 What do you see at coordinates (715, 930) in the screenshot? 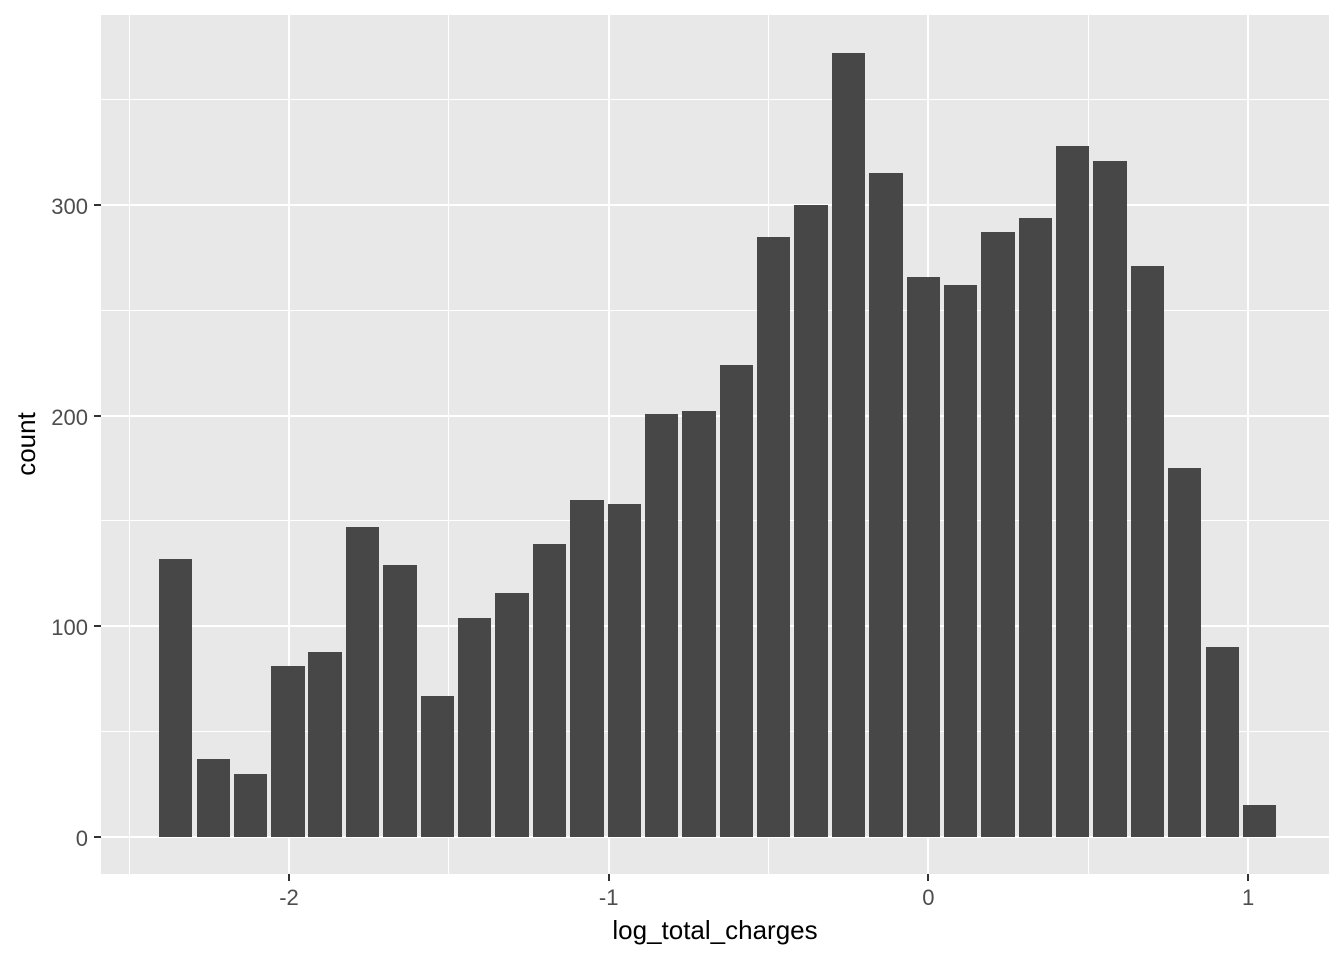
I see `x-axis-title: log_total_charges` at bounding box center [715, 930].